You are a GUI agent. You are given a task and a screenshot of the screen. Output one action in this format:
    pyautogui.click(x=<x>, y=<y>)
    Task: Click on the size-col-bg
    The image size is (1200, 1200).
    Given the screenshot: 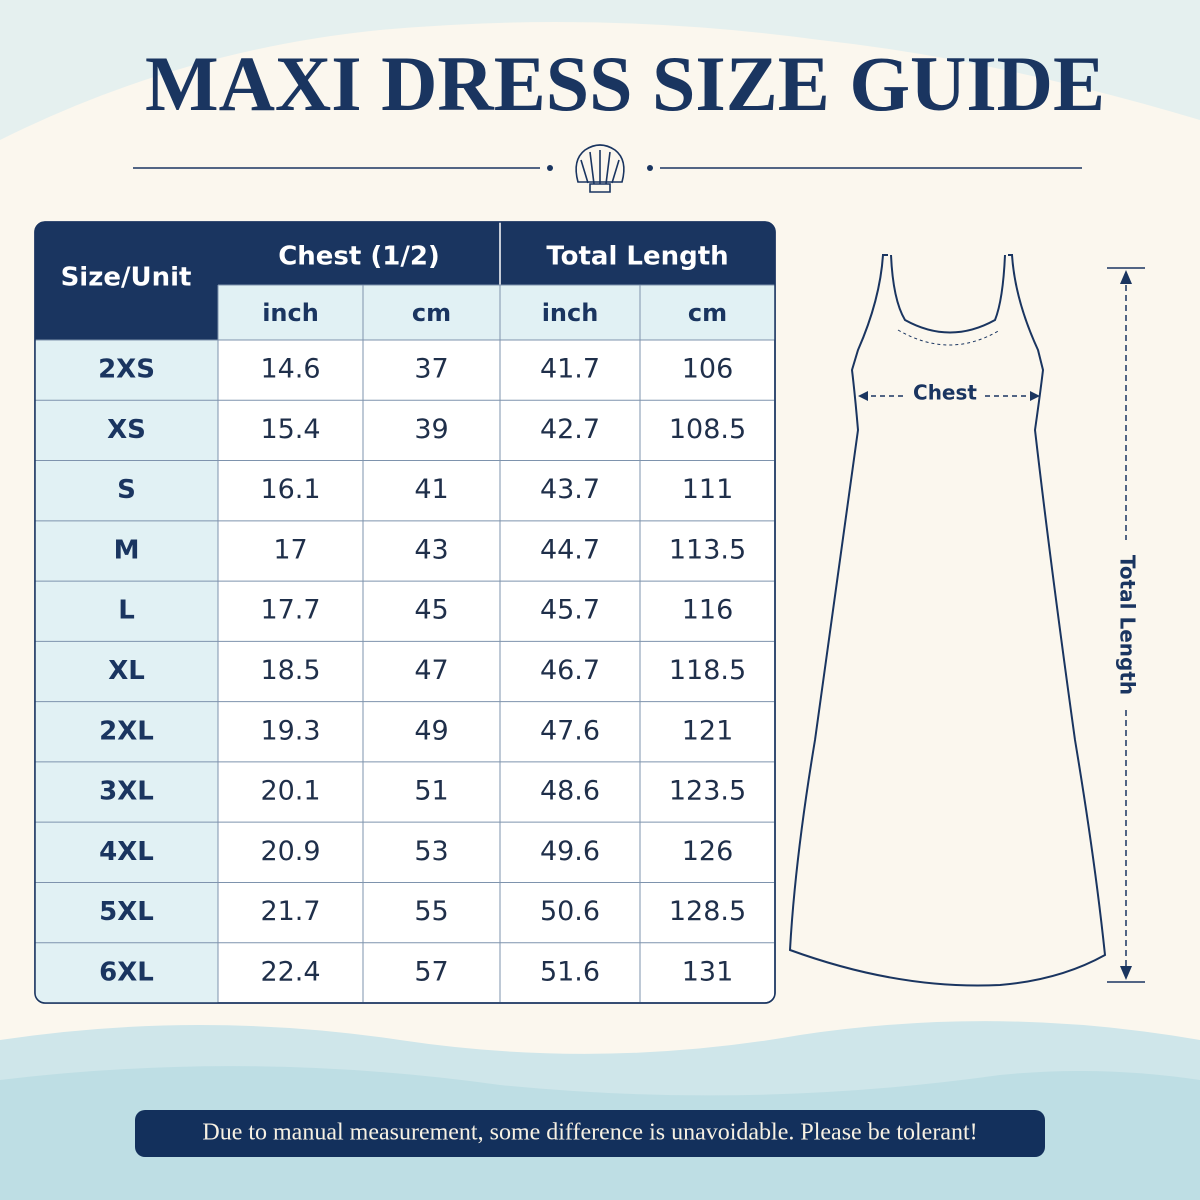 What is the action you would take?
    pyautogui.click(x=126, y=671)
    